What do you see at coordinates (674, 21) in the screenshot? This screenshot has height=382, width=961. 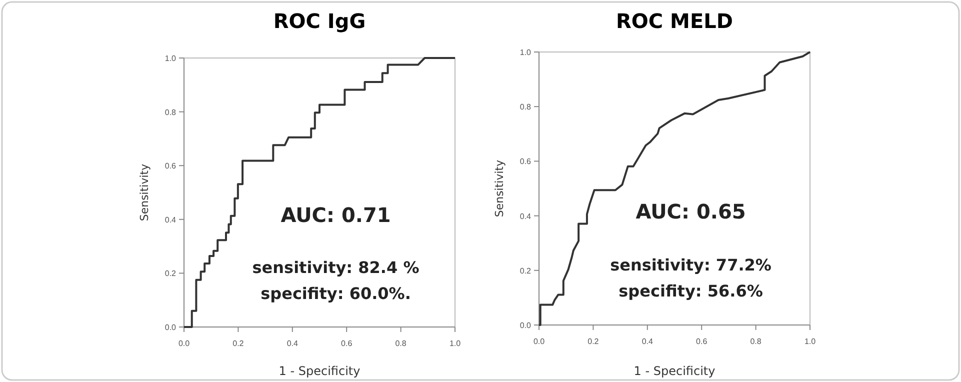 I see `chart-title: ROC MELD` at bounding box center [674, 21].